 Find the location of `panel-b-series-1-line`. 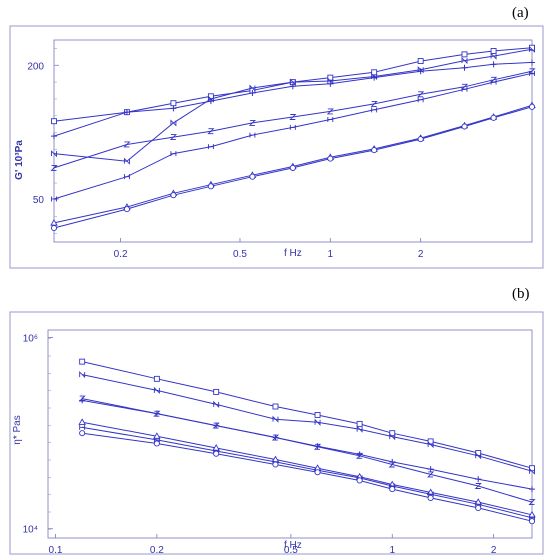

panel-b-series-1-line is located at coordinates (307, 423).